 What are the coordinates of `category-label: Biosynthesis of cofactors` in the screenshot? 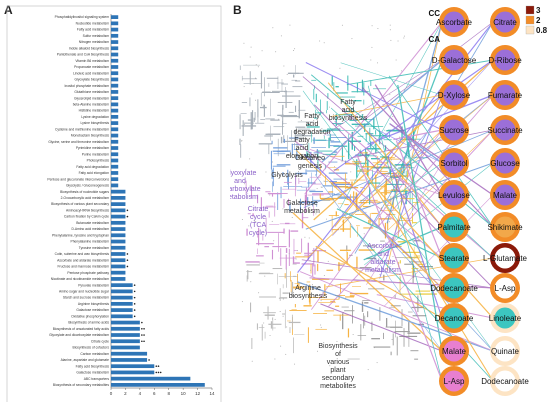 It's located at (91, 348).